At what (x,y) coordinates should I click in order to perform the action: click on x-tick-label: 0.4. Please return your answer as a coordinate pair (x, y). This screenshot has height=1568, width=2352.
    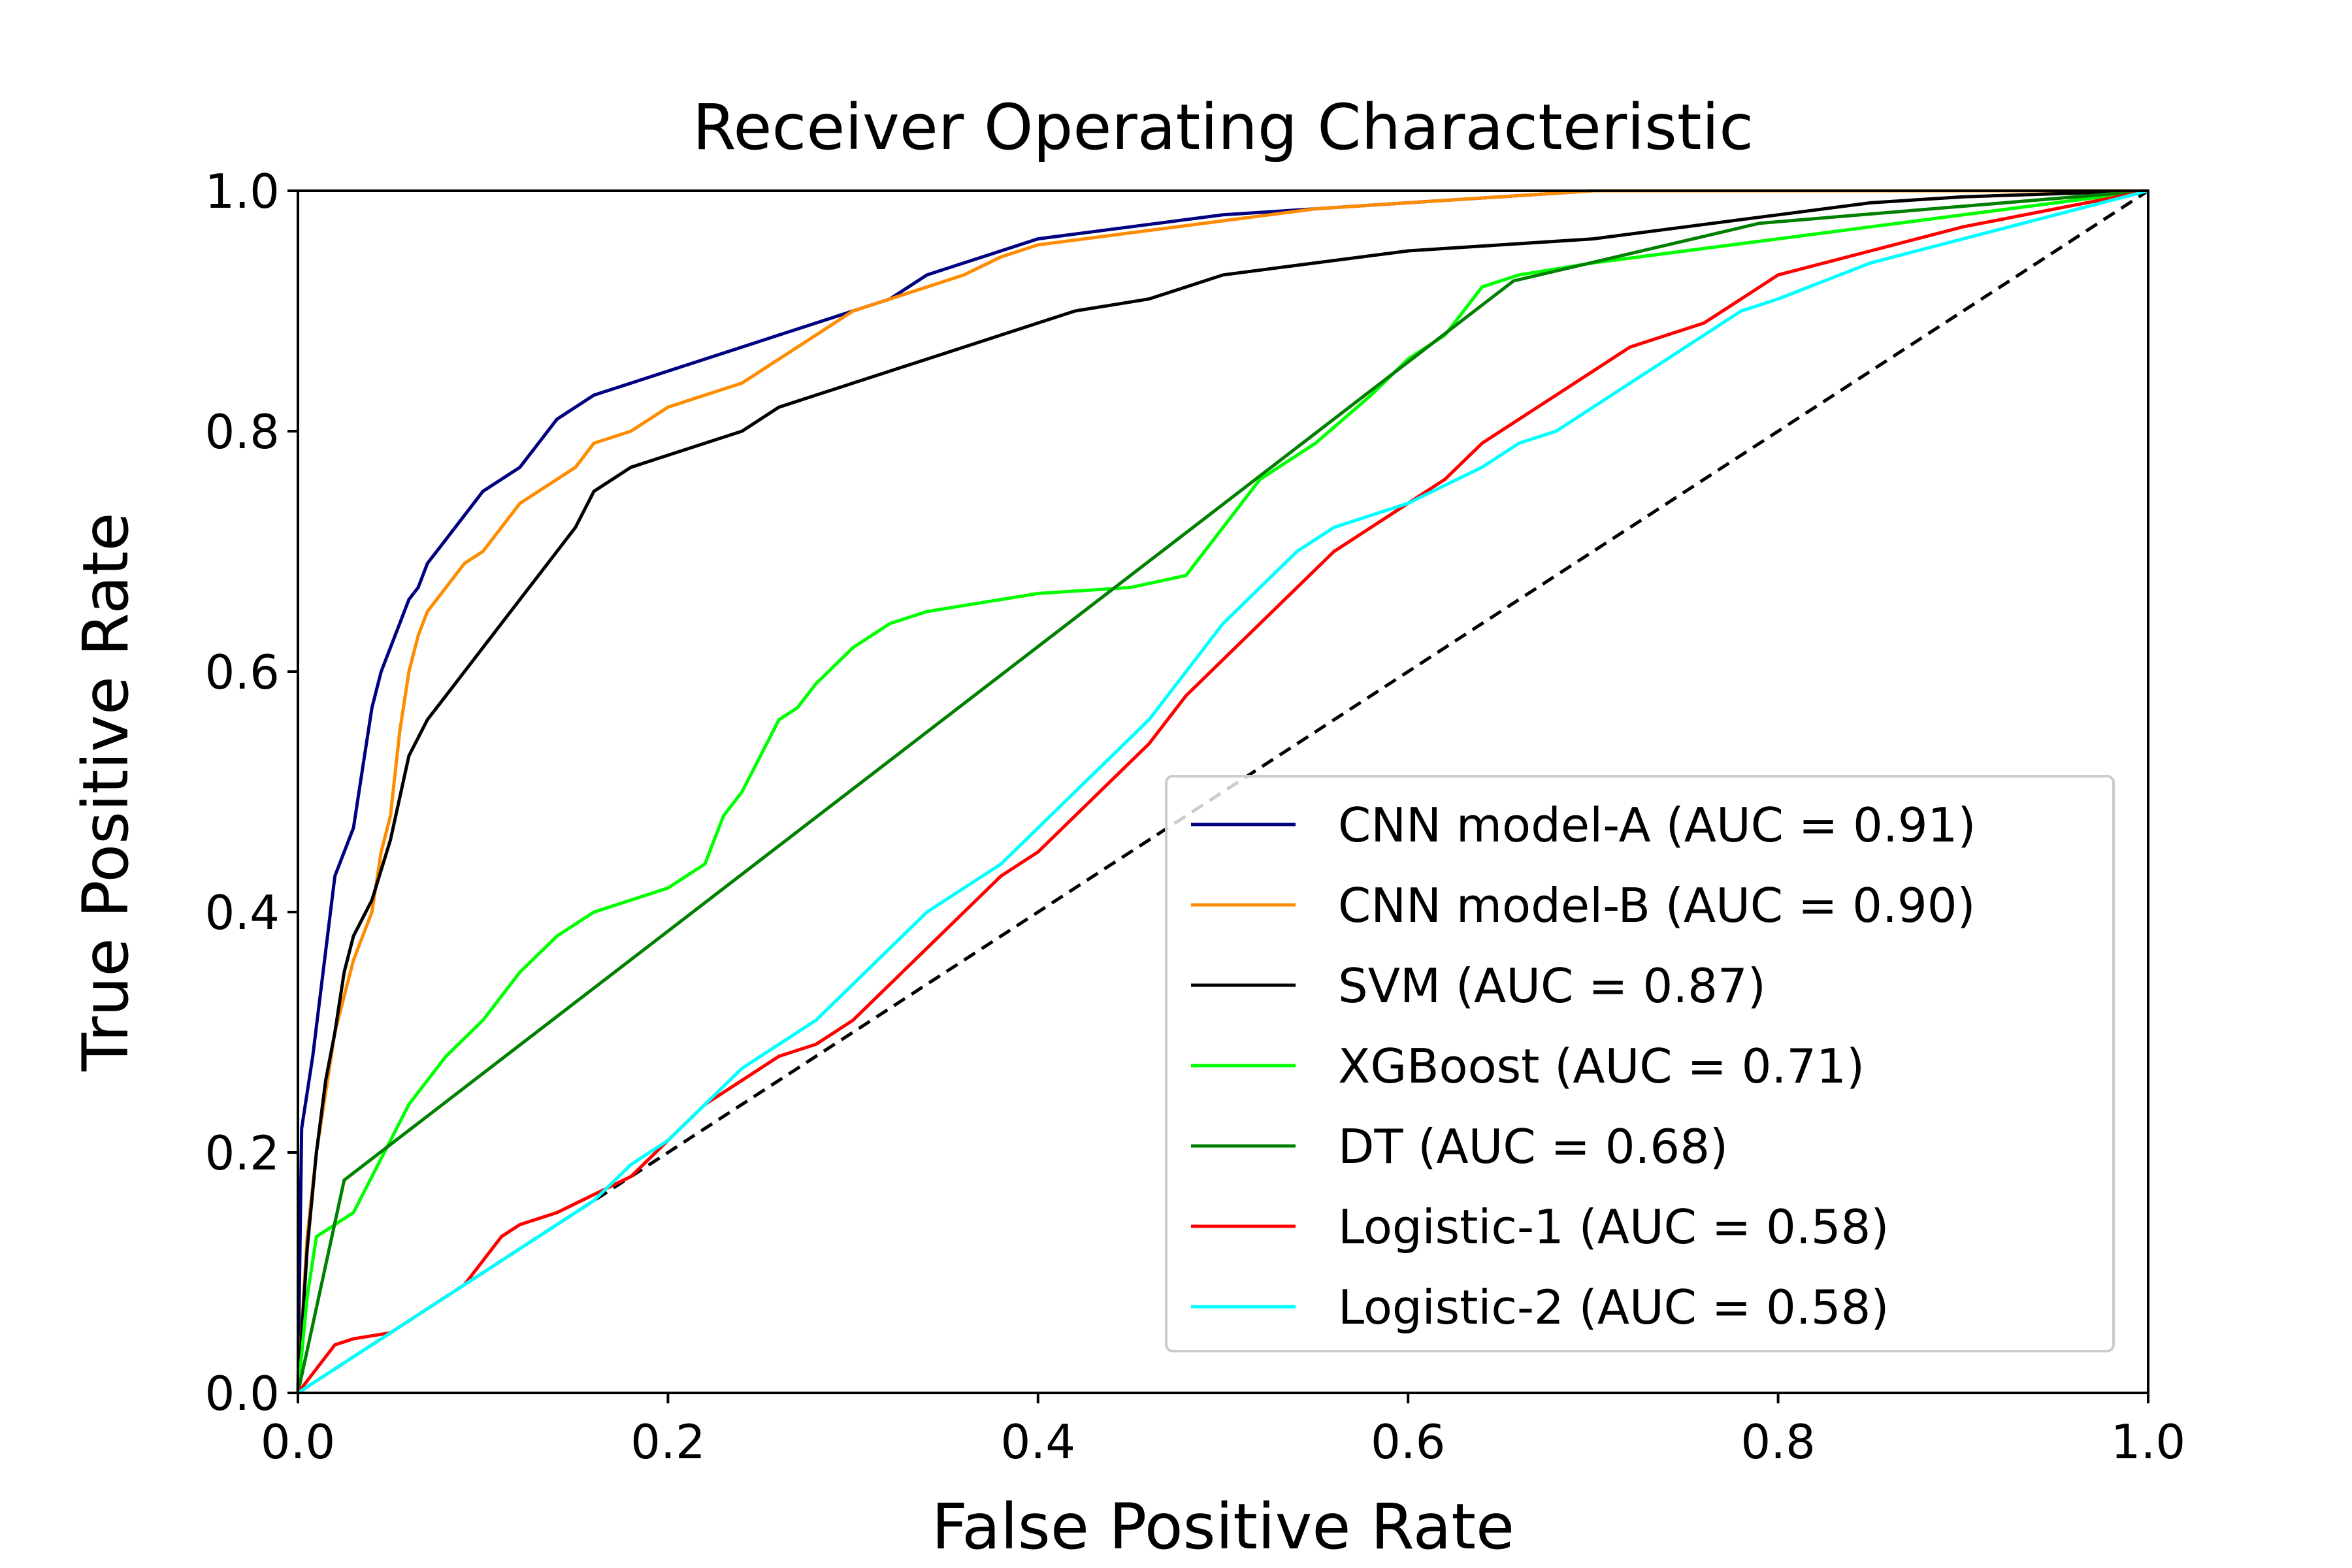
    Looking at the image, I should click on (1038, 1441).